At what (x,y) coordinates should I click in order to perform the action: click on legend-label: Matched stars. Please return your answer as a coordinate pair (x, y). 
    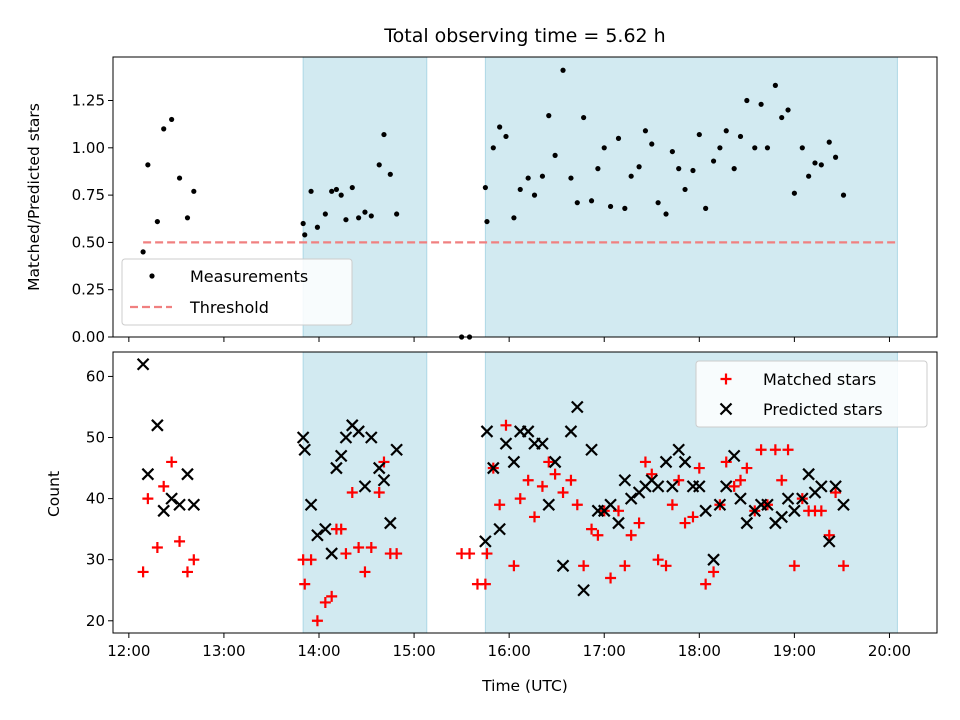
    Looking at the image, I should click on (819, 379).